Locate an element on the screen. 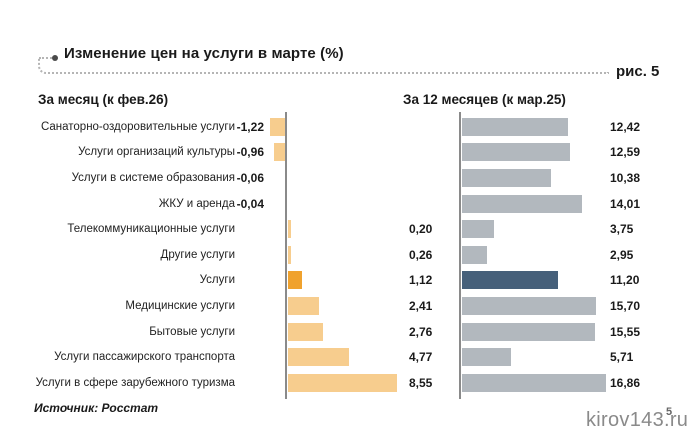  year-value-label: 12,59 is located at coordinates (625, 152).